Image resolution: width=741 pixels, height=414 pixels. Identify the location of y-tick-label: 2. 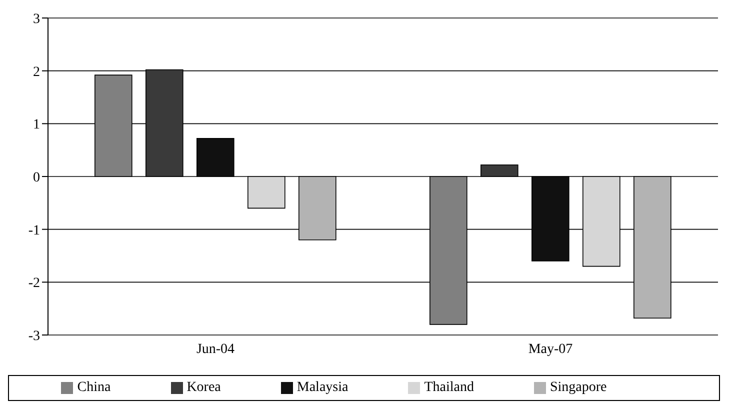
(36, 72).